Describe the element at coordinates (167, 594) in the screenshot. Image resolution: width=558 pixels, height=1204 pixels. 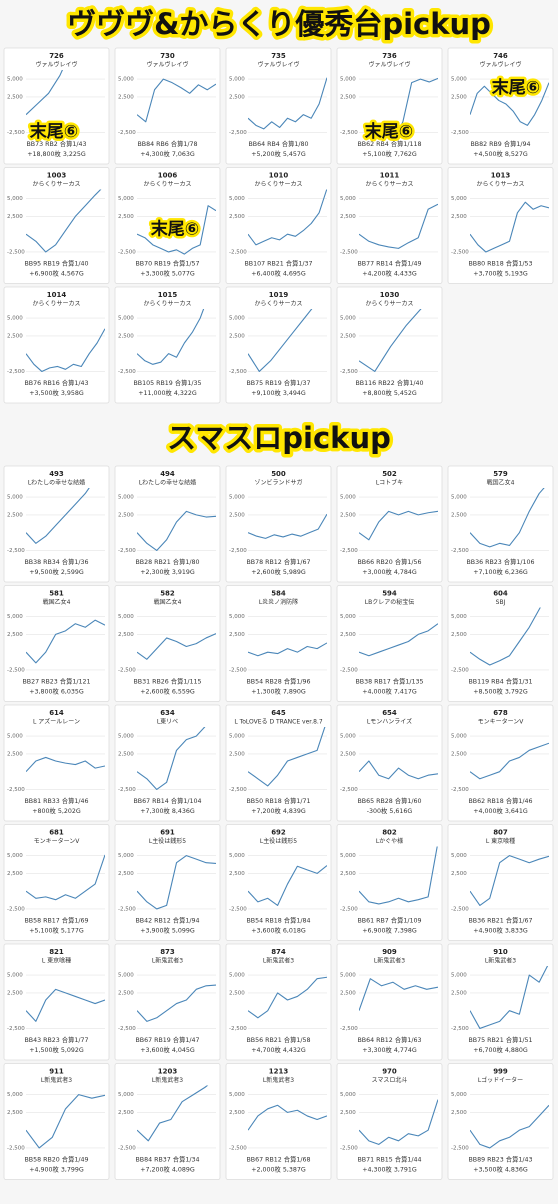
I see `machine-number: 582` at that location.